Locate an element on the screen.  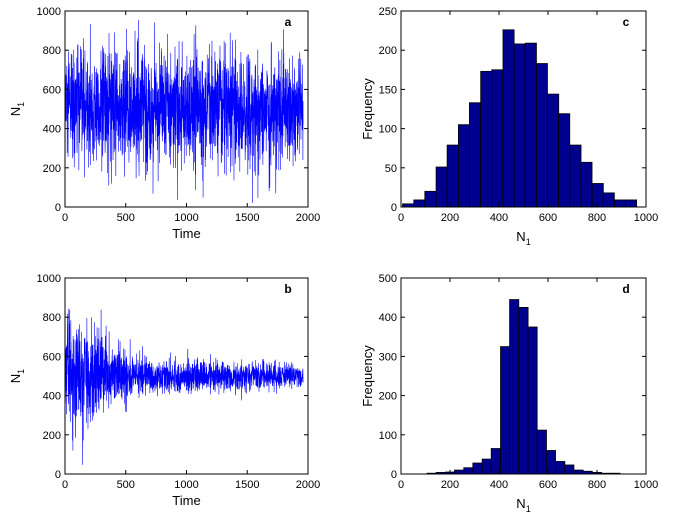
y-tick-label: 50 is located at coordinates (391, 169).